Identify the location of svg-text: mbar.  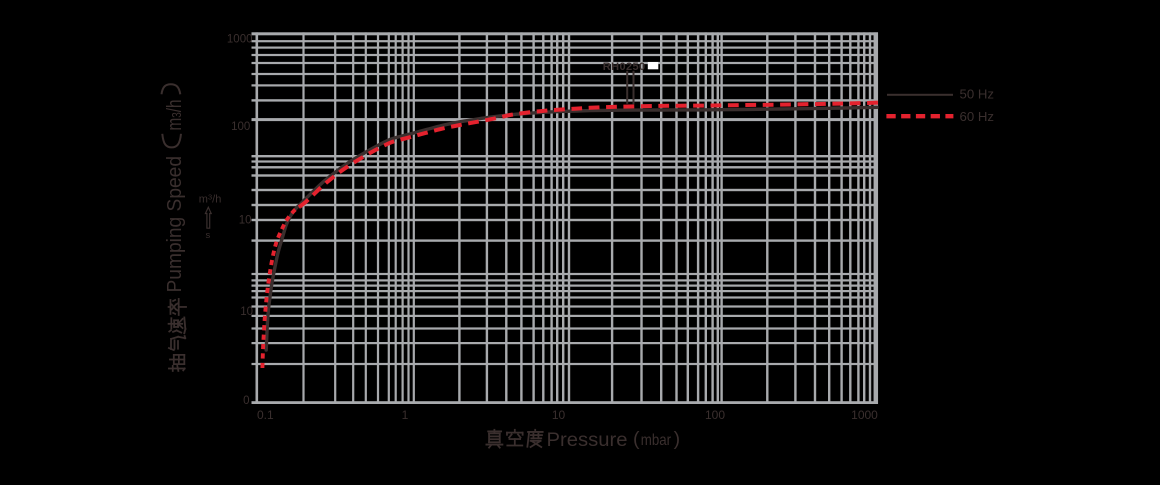
(656, 440).